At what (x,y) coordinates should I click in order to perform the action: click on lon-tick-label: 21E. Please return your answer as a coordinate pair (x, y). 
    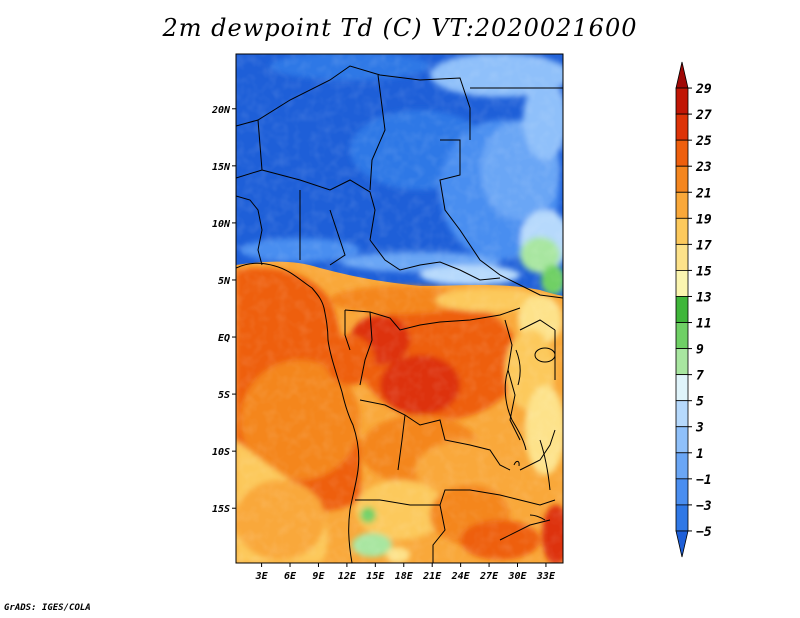
    Looking at the image, I should click on (432, 576).